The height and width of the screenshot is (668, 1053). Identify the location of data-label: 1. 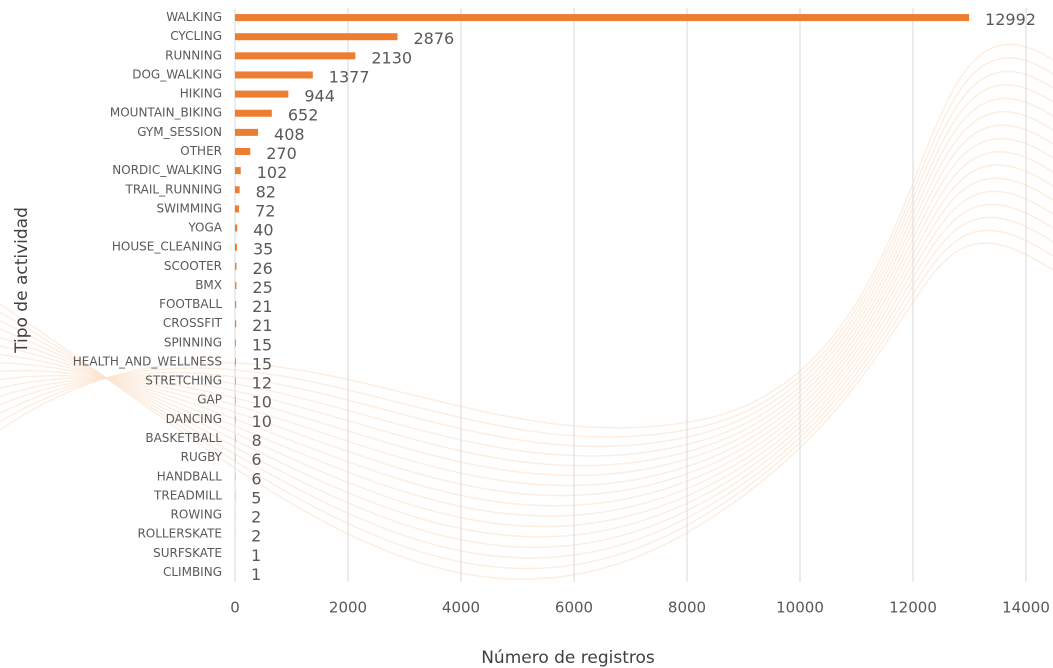
(256, 555).